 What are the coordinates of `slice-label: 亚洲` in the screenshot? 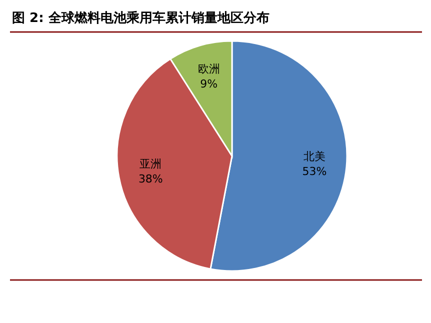 It's located at (151, 164).